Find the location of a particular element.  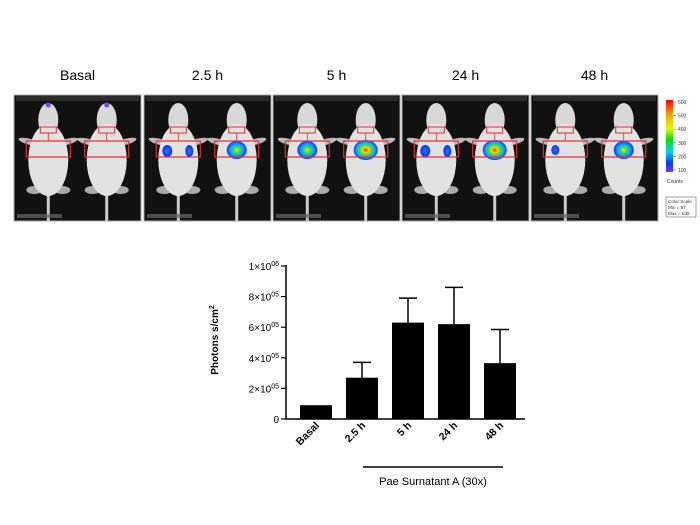

x-tick-label: 5 h is located at coordinates (404, 429).